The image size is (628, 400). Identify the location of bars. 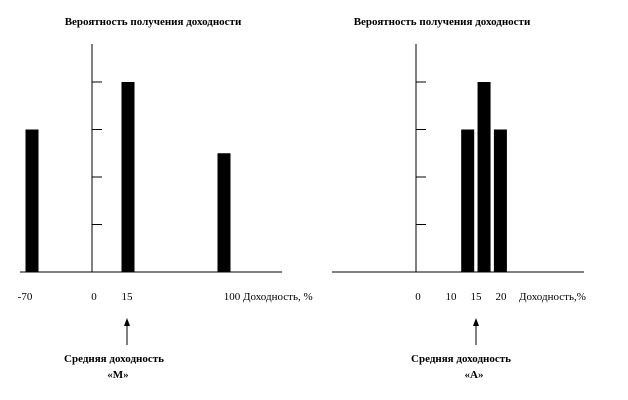
(484, 177).